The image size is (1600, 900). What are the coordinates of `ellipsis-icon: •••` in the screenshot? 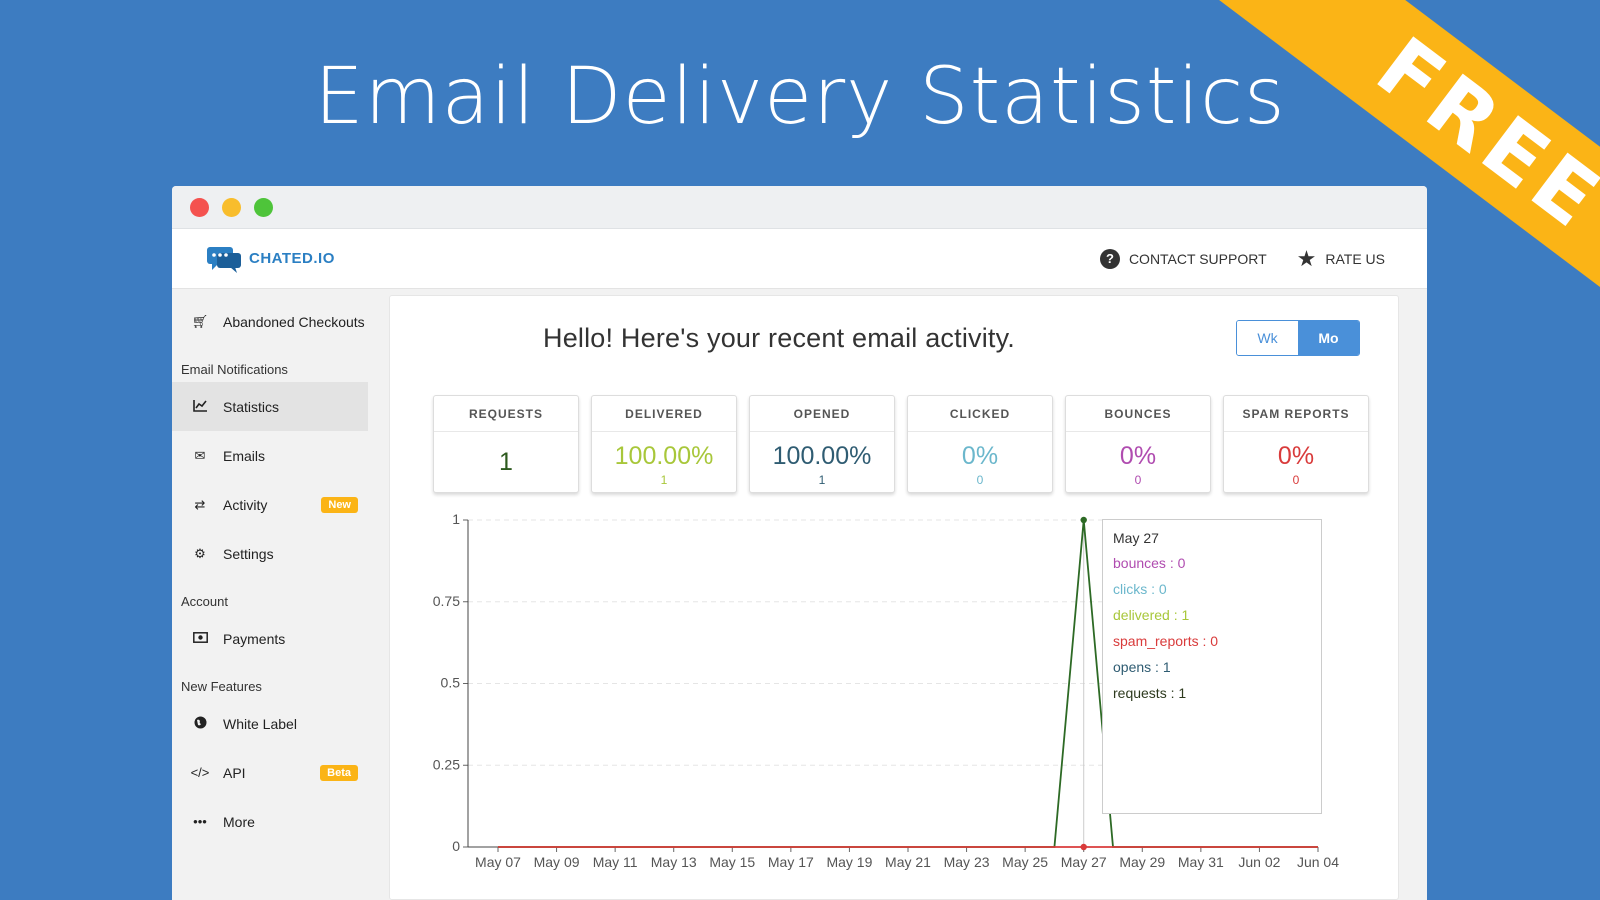 It's located at (200, 821).